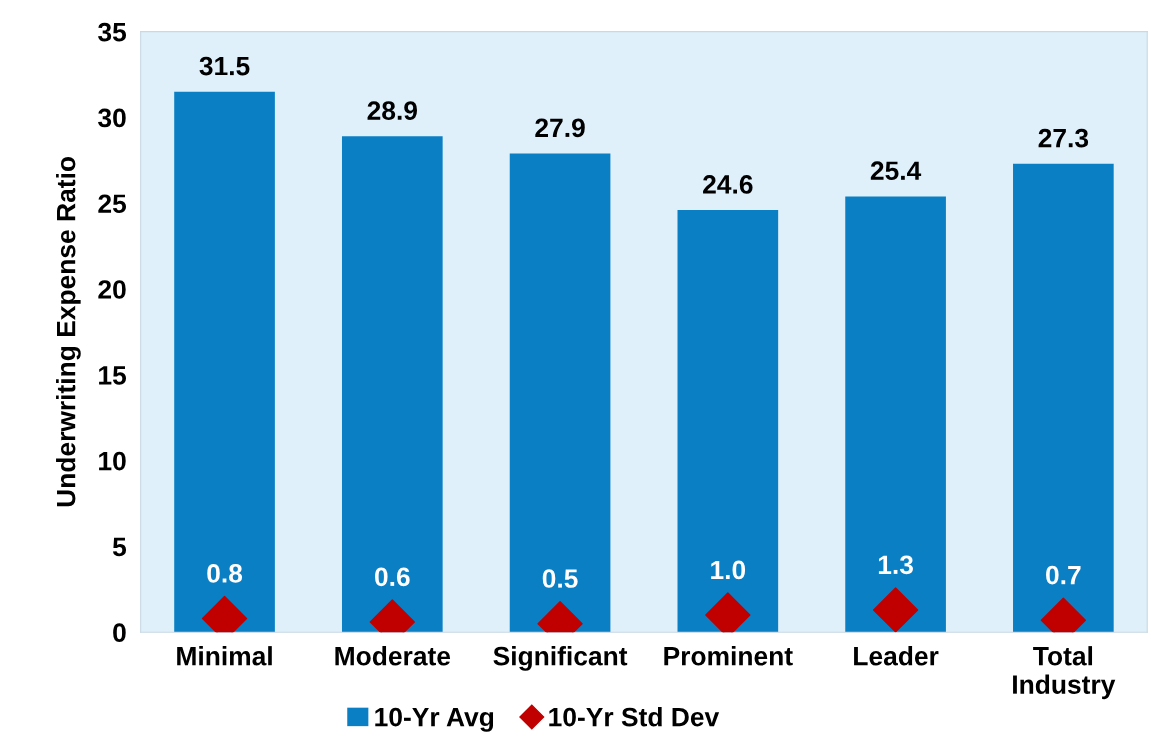  I want to click on data-label: 0.7, so click(1063, 575).